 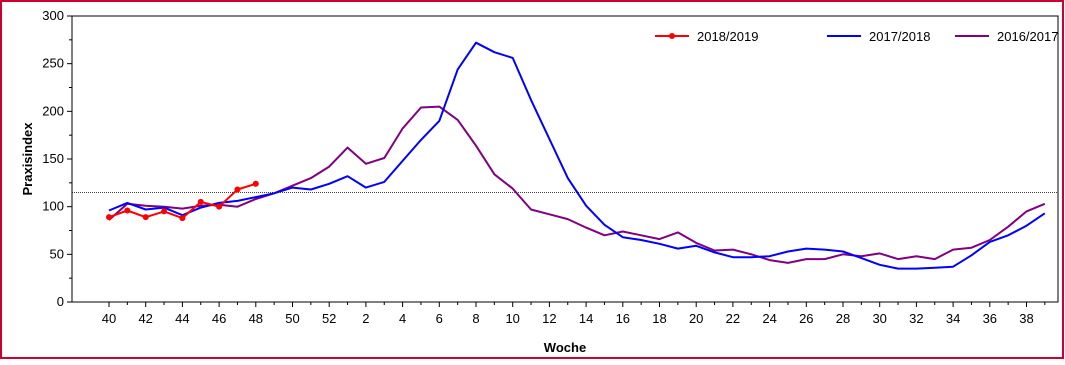 What do you see at coordinates (53, 15) in the screenshot?
I see `y-tick-label: 300` at bounding box center [53, 15].